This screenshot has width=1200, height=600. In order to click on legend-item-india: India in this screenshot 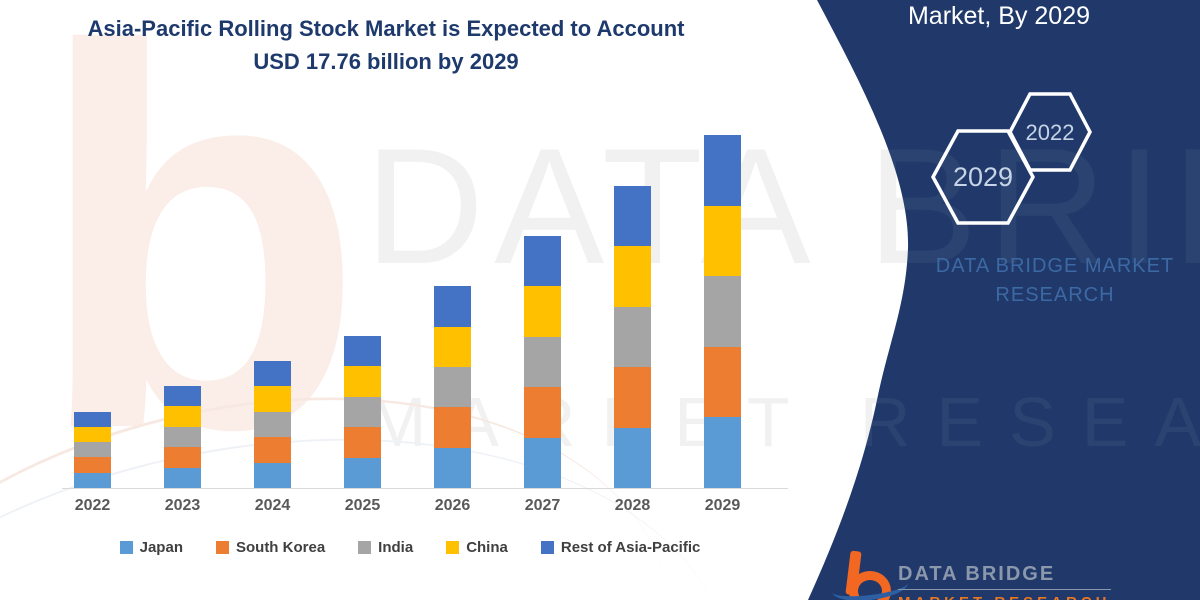, I will do `click(385, 547)`.